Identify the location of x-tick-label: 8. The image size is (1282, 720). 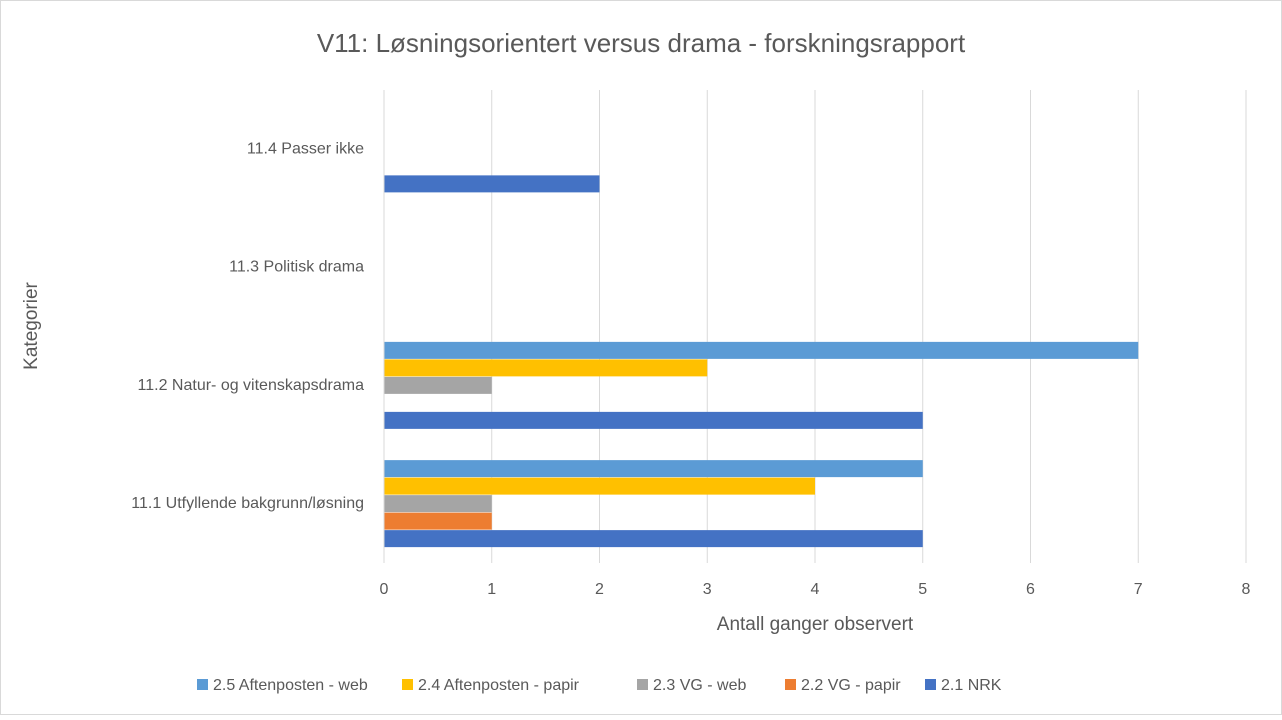
(1246, 589).